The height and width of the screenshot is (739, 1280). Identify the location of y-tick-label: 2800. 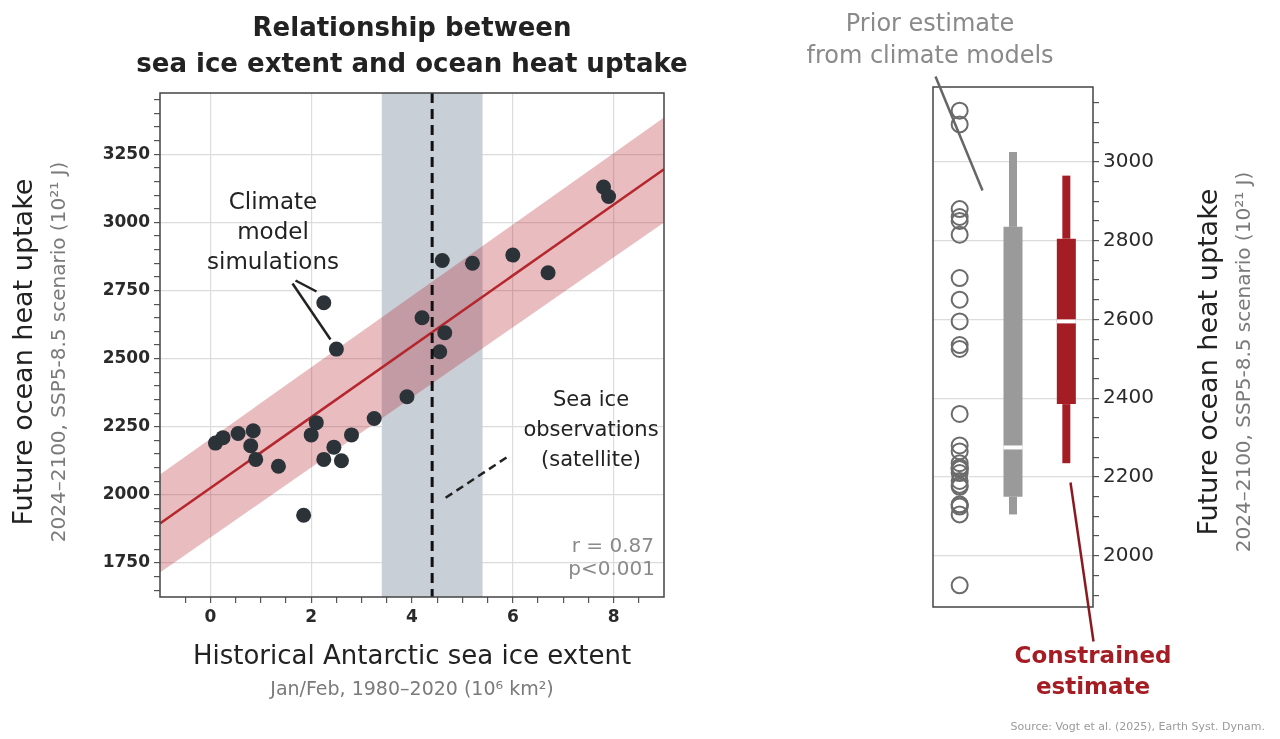
(1128, 238).